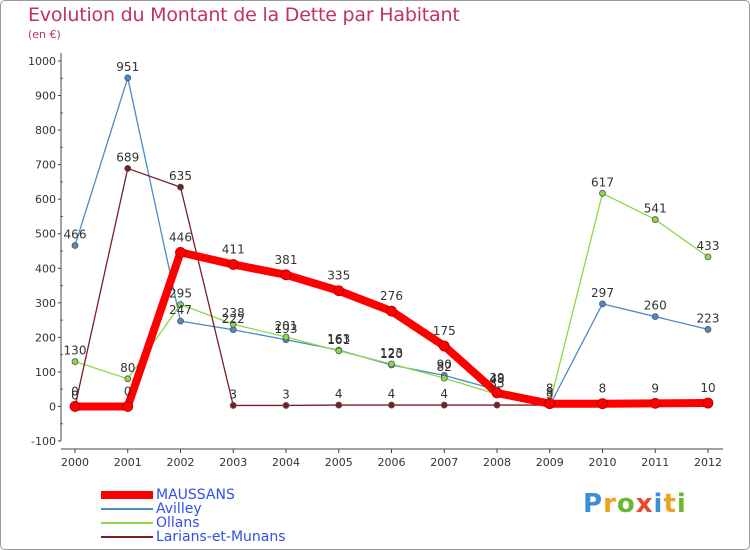 Image resolution: width=750 pixels, height=550 pixels. I want to click on legend-label-maussans: MAUSSANS, so click(195, 495).